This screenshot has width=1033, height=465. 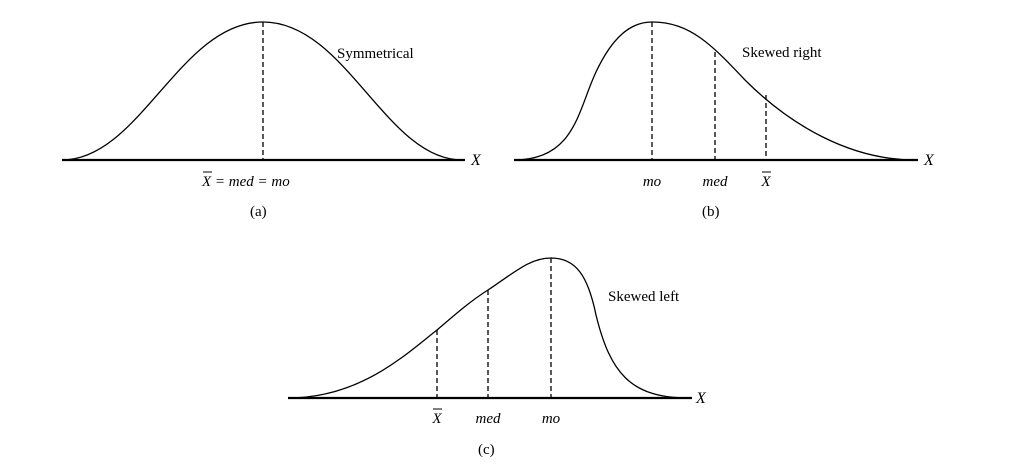 What do you see at coordinates (551, 419) in the screenshot?
I see `panel-c-mode-label: mo` at bounding box center [551, 419].